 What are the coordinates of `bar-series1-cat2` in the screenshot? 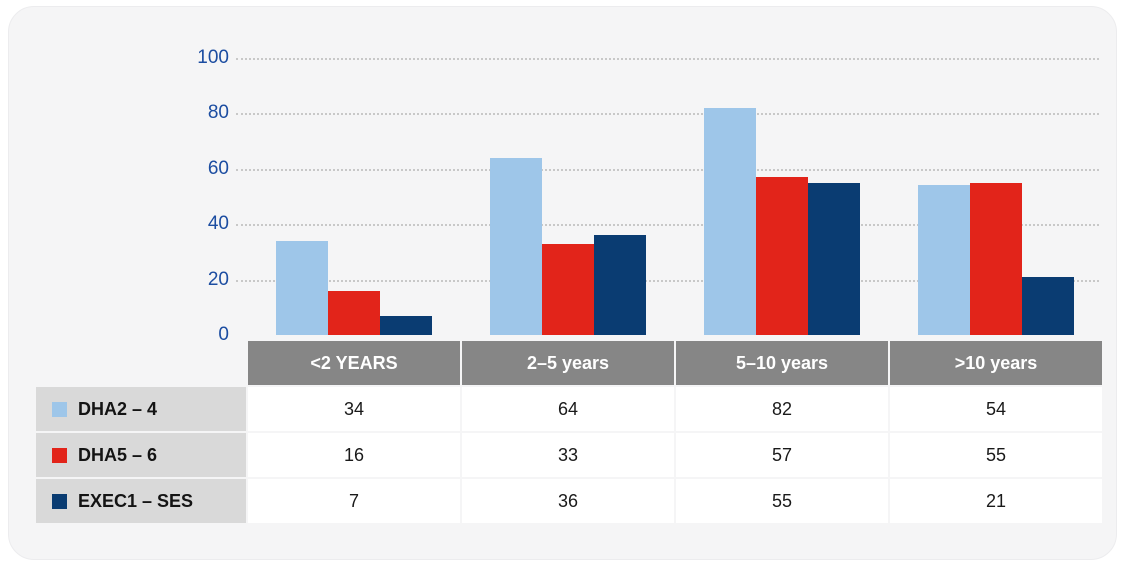 It's located at (516, 246).